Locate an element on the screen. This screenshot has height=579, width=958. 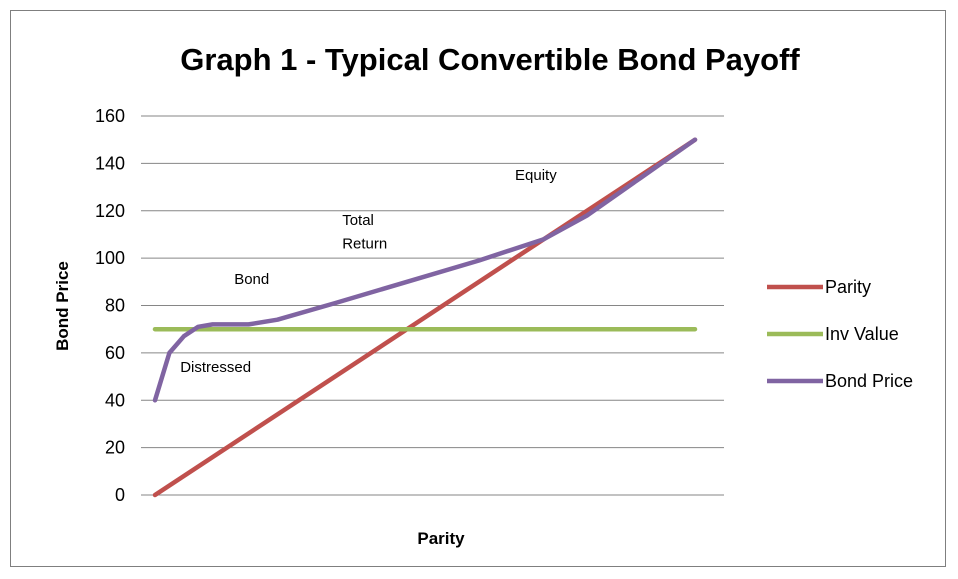
x-axis-title: Parity is located at coordinates (441, 538).